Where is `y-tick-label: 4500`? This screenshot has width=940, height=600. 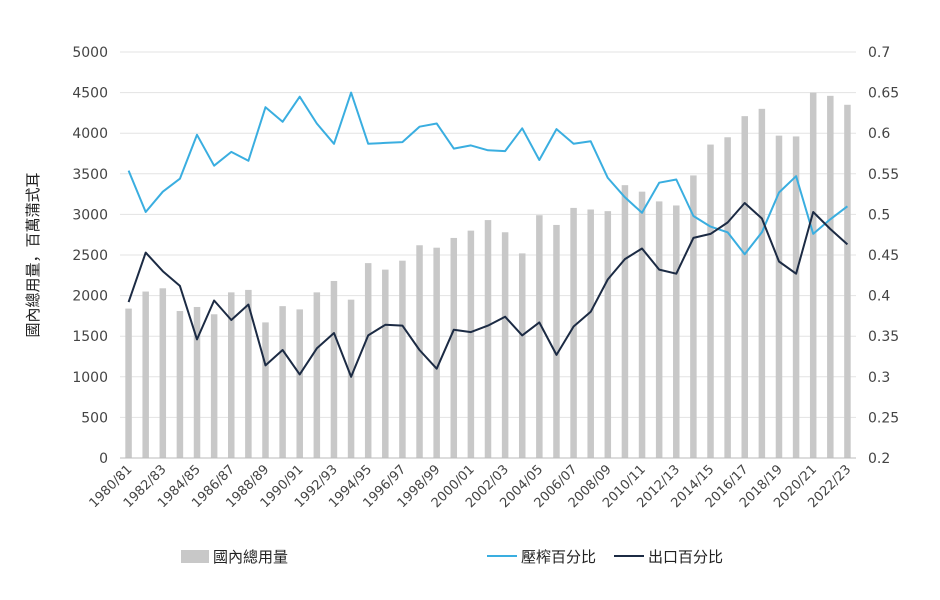
y-tick-label: 4500 is located at coordinates (90, 94).